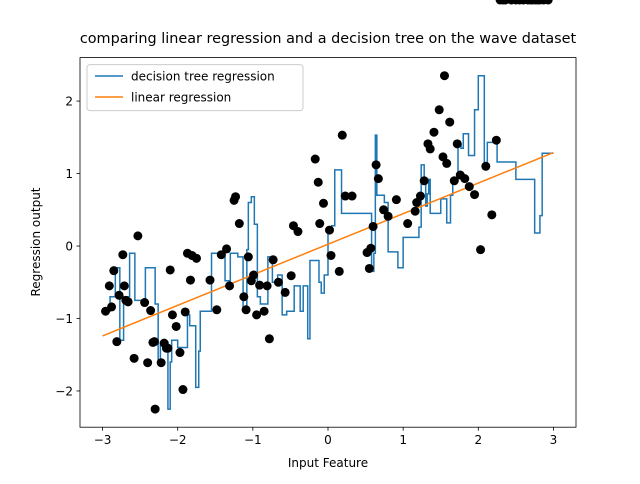 The height and width of the screenshot is (484, 640). I want to click on legend-frame, so click(195, 88).